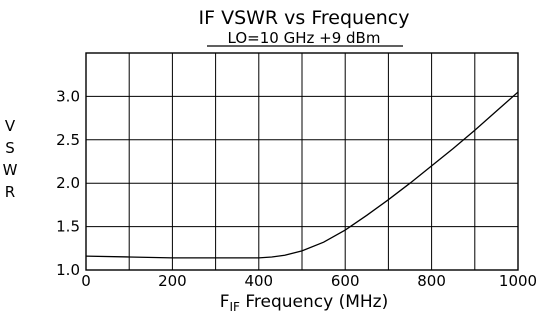 This screenshot has height=320, width=554. Describe the element at coordinates (68, 227) in the screenshot. I see `y-tick-label: 1.5` at that location.